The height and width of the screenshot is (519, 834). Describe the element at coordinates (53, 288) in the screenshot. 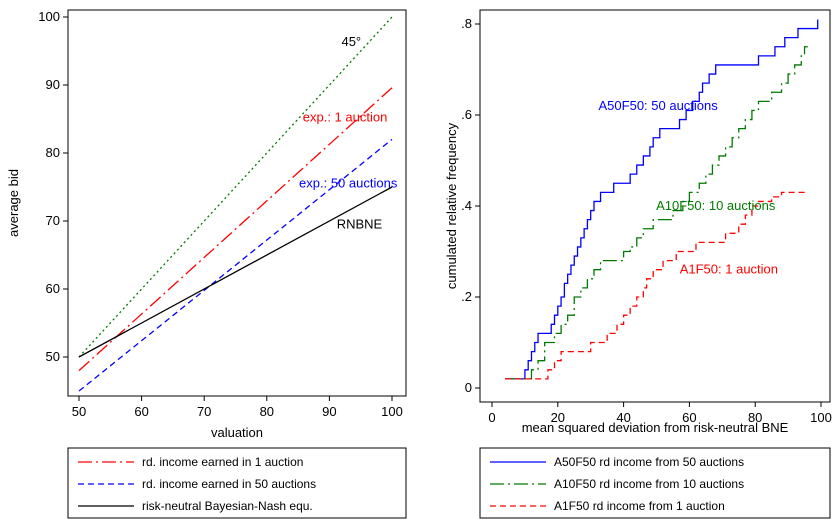

I see `y-tick-label: 60` at that location.